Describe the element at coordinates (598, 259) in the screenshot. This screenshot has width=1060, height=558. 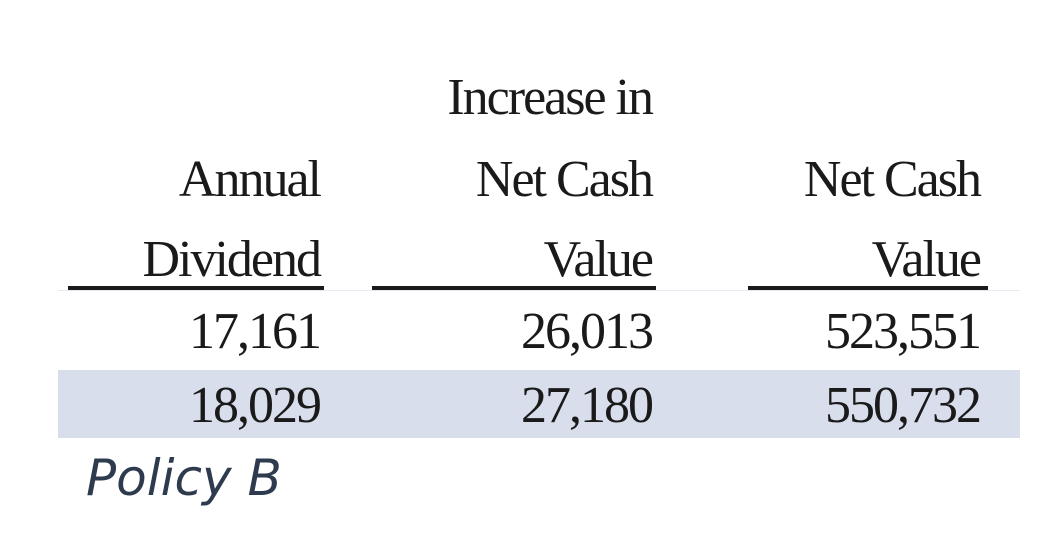
I see `header-value-increase: Value` at that location.